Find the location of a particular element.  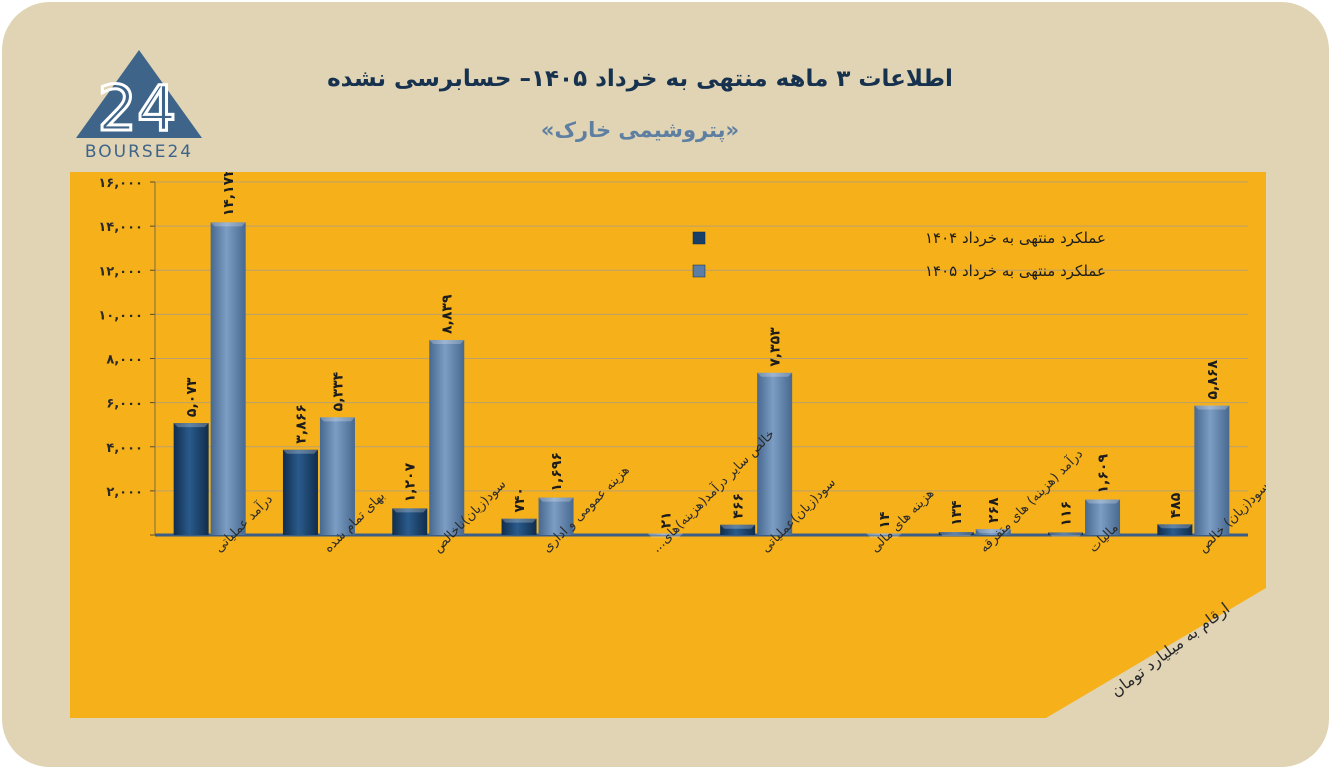

data-label-1404: ۳,۸۶۶ is located at coordinates (301, 424).